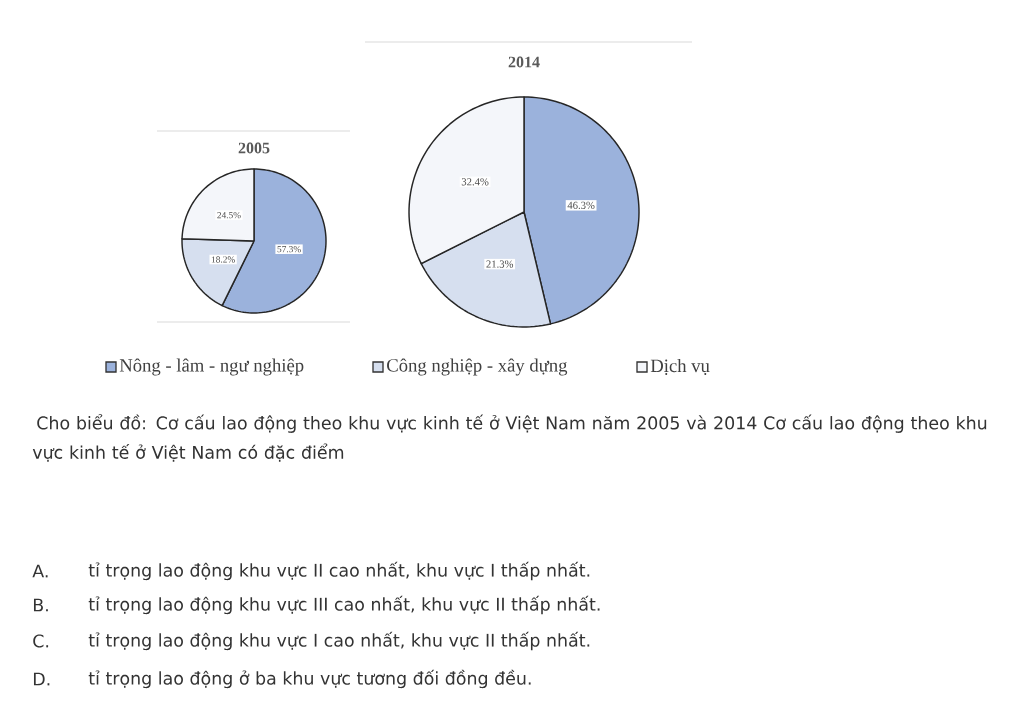 The height and width of the screenshot is (707, 1024). I want to click on legend-label: Dịch vụ, so click(680, 367).